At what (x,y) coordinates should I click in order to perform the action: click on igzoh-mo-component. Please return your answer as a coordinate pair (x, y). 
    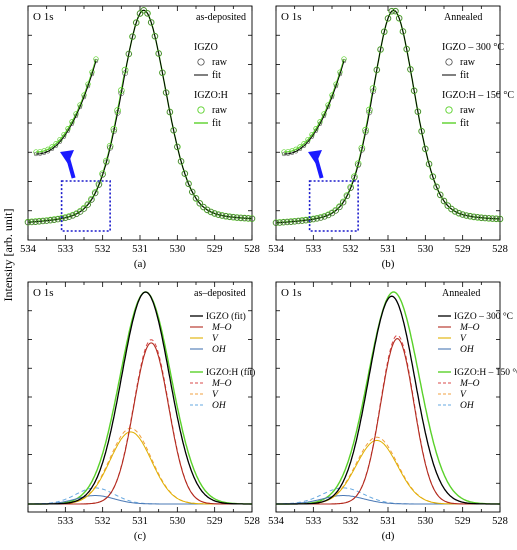
    Looking at the image, I should click on (140, 422).